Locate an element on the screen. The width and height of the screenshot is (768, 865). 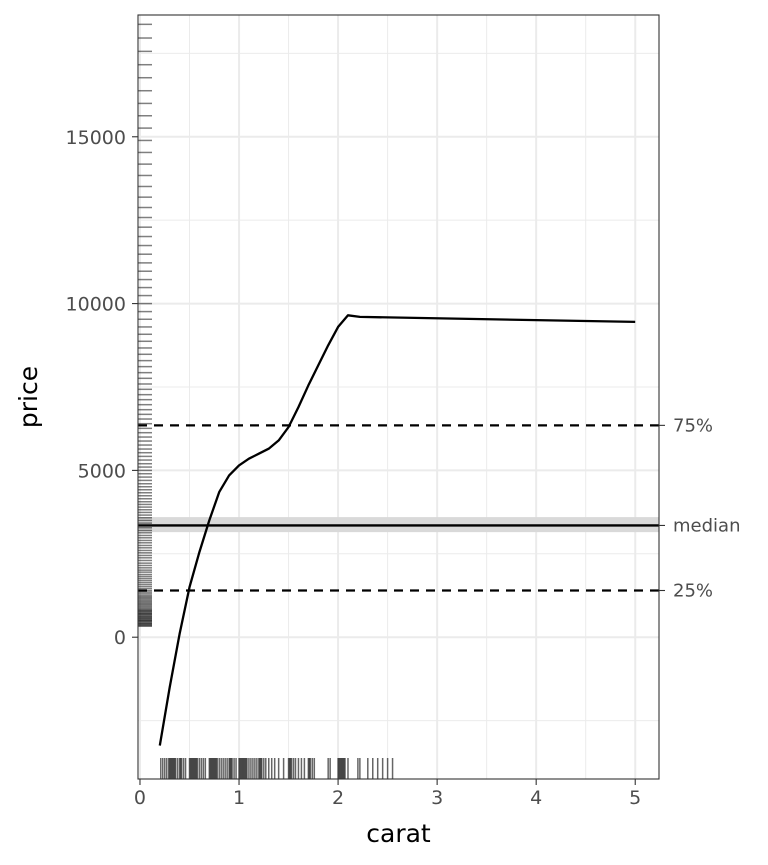
reference-labels: 75% median 25% is located at coordinates (699, 508).